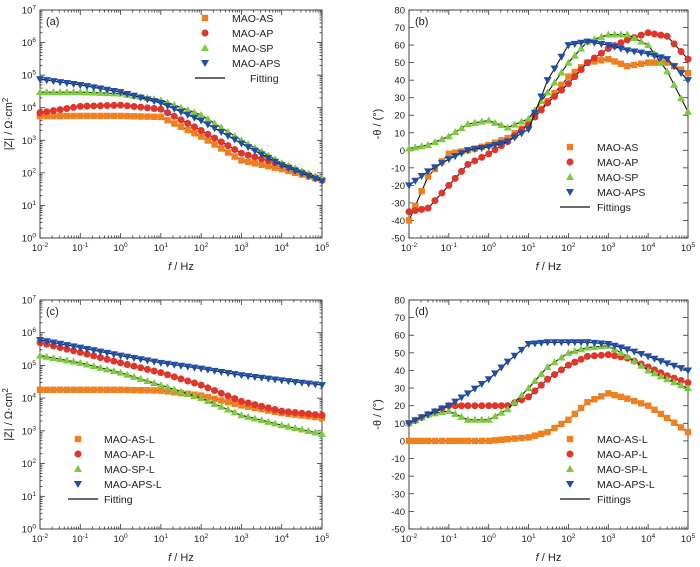  I want to click on y-tick-label: 50, so click(399, 353).